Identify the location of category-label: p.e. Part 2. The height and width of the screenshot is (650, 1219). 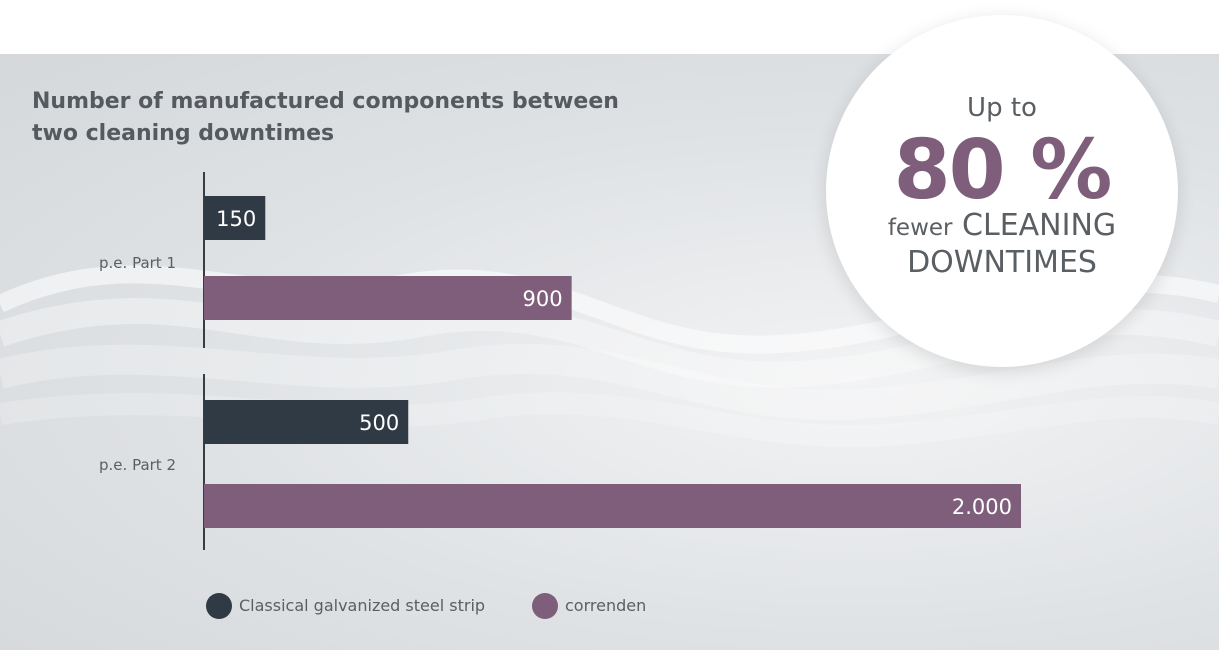
(137, 465).